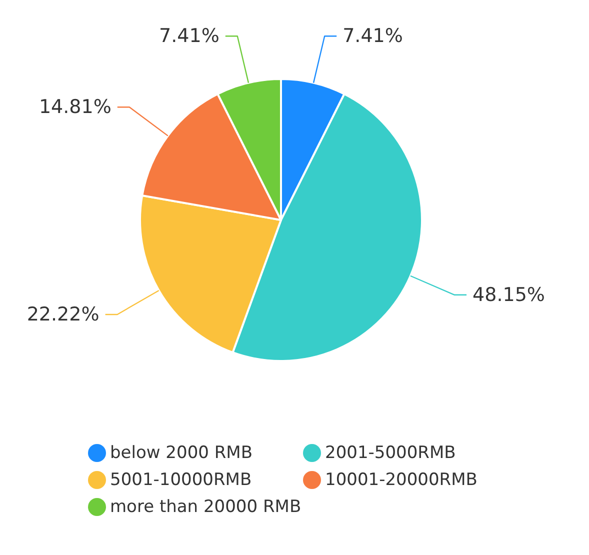 The image size is (589, 555). What do you see at coordinates (75, 107) in the screenshot?
I see `data-label: 14.81%` at bounding box center [75, 107].